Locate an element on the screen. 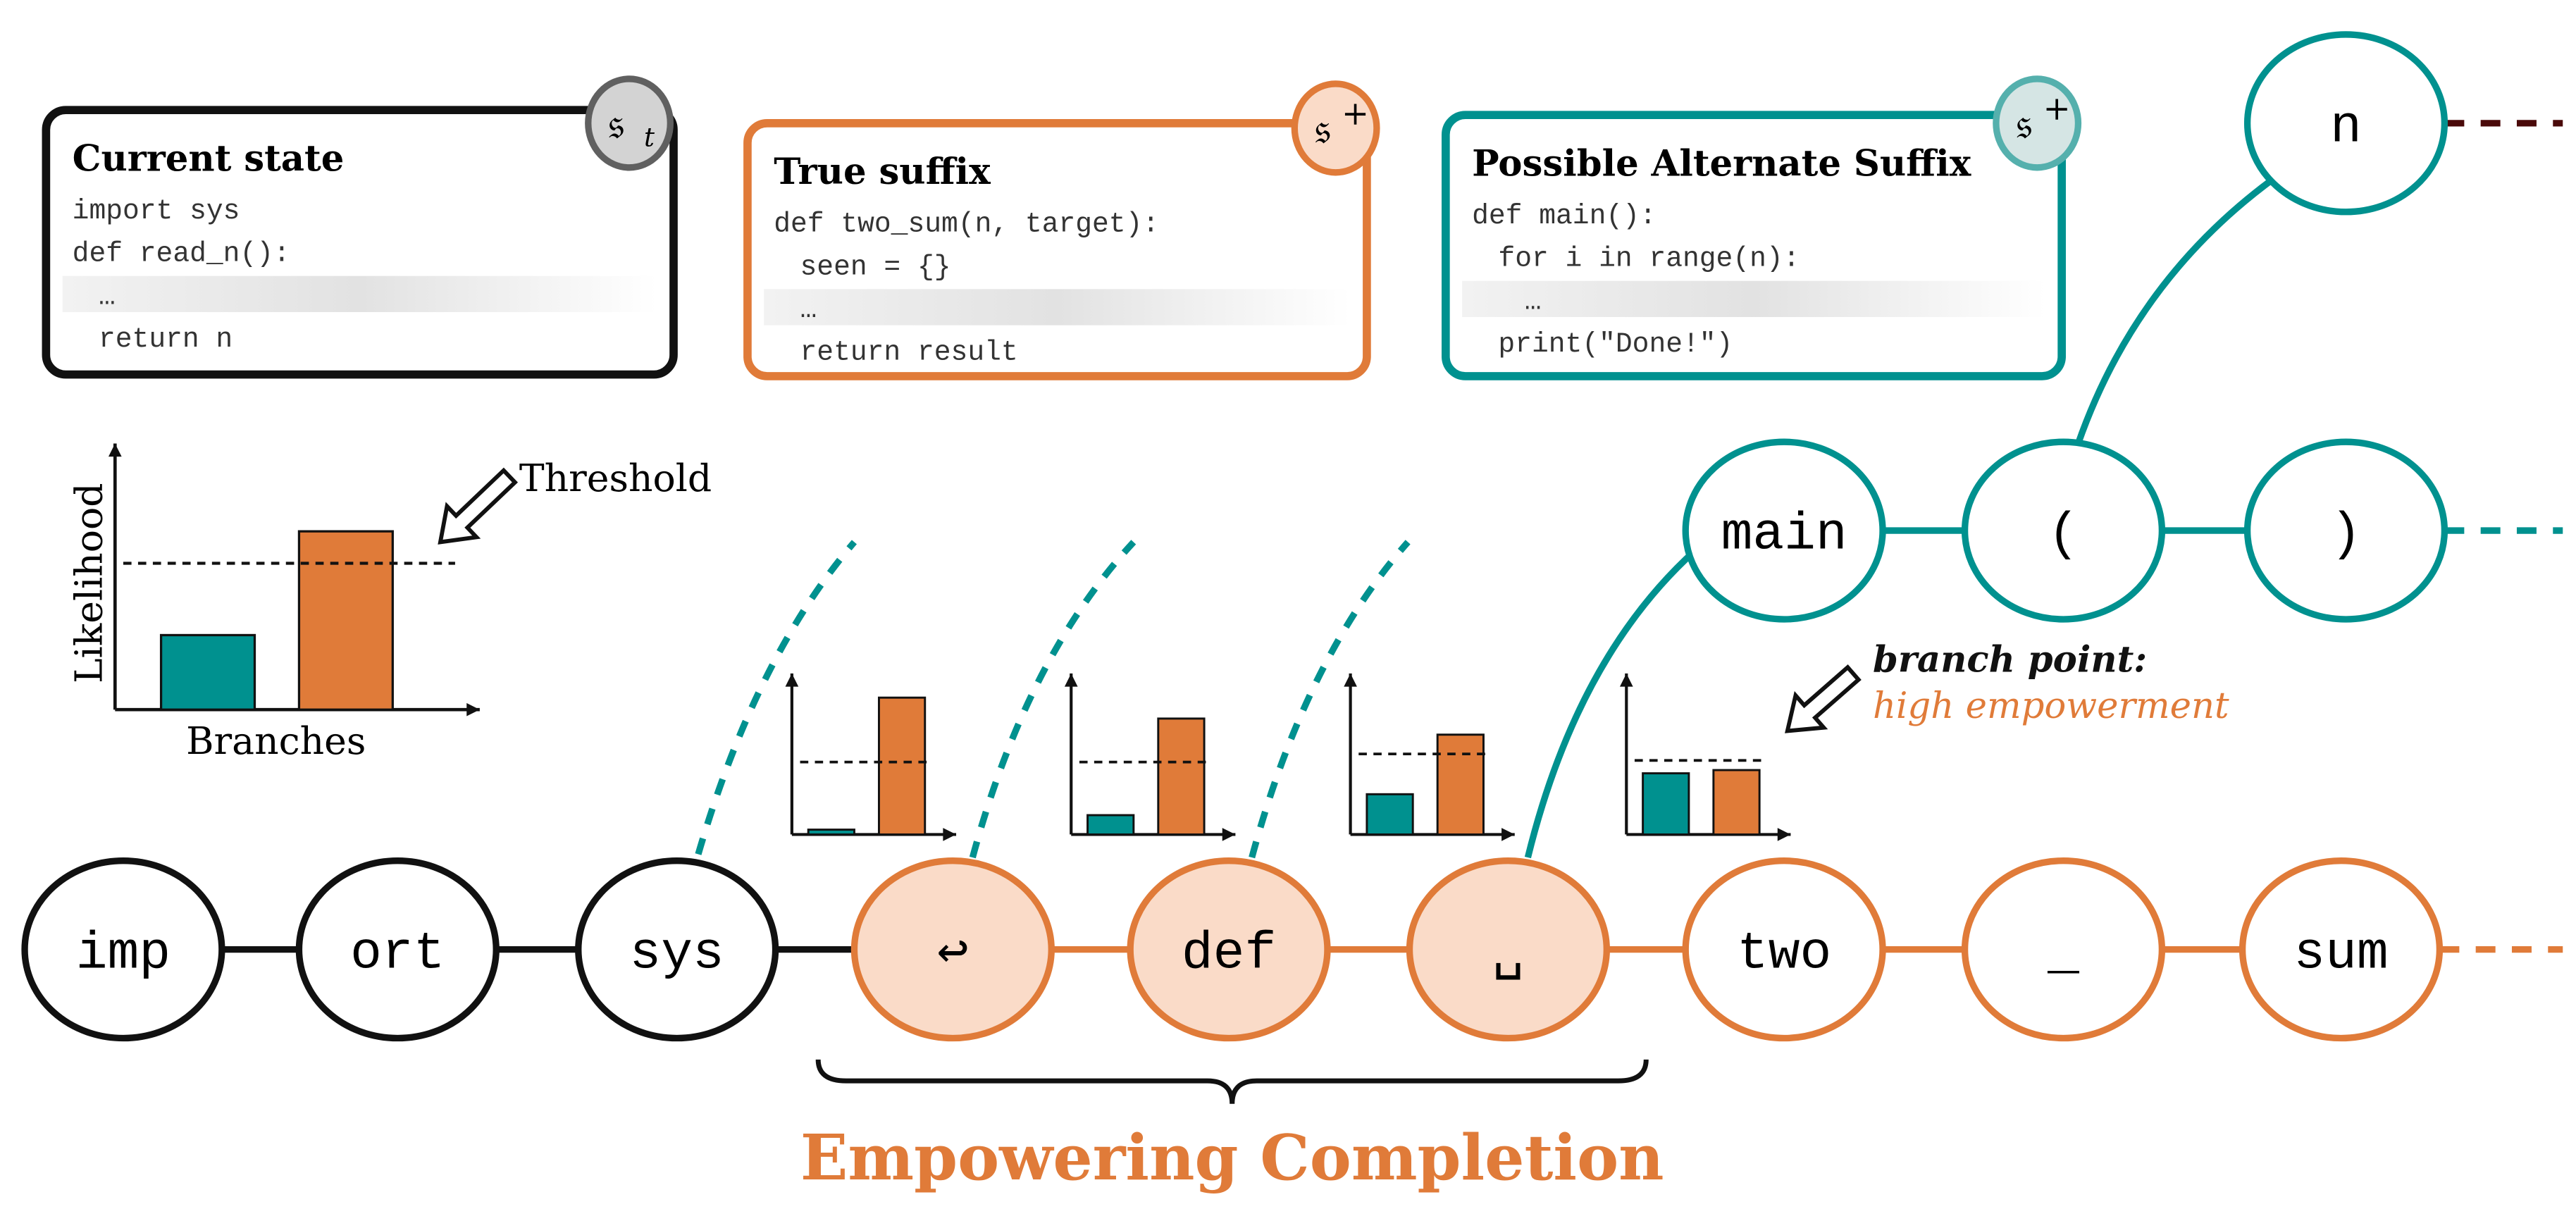 The width and height of the screenshot is (2576, 1209). code-line: return n is located at coordinates (166, 339).